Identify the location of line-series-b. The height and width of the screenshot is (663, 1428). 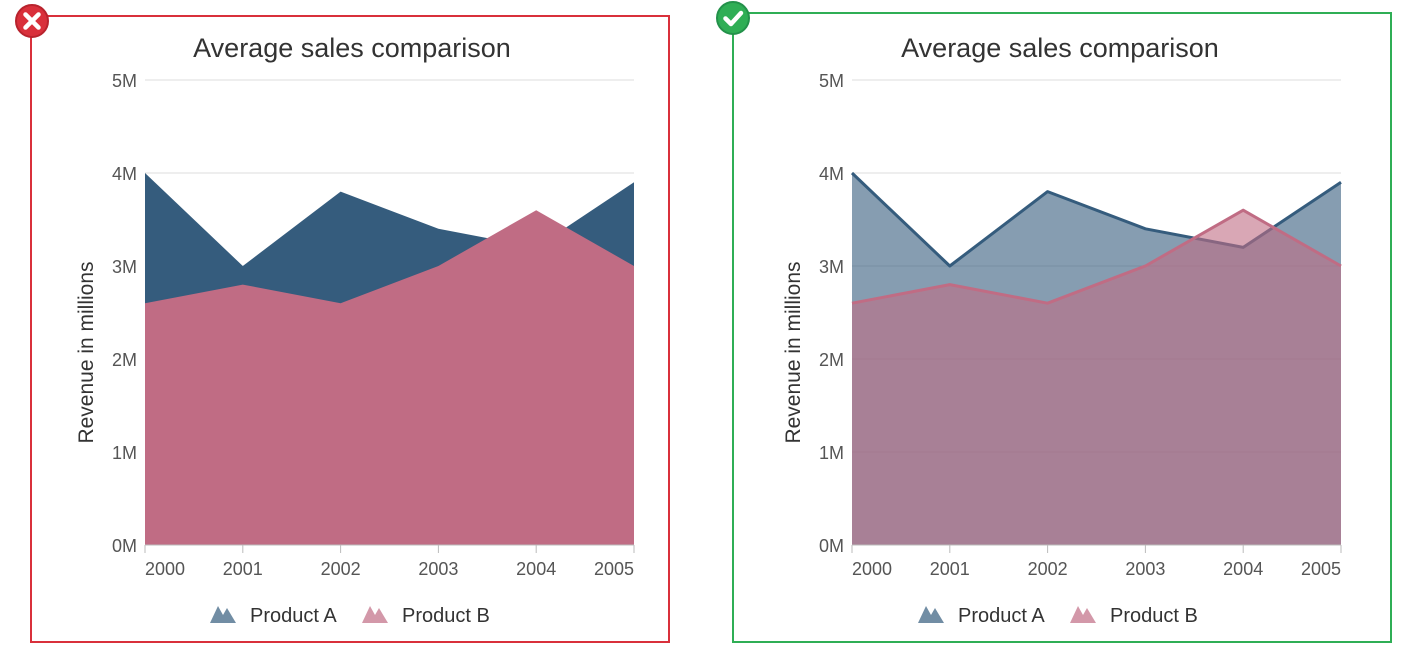
(1096, 256).